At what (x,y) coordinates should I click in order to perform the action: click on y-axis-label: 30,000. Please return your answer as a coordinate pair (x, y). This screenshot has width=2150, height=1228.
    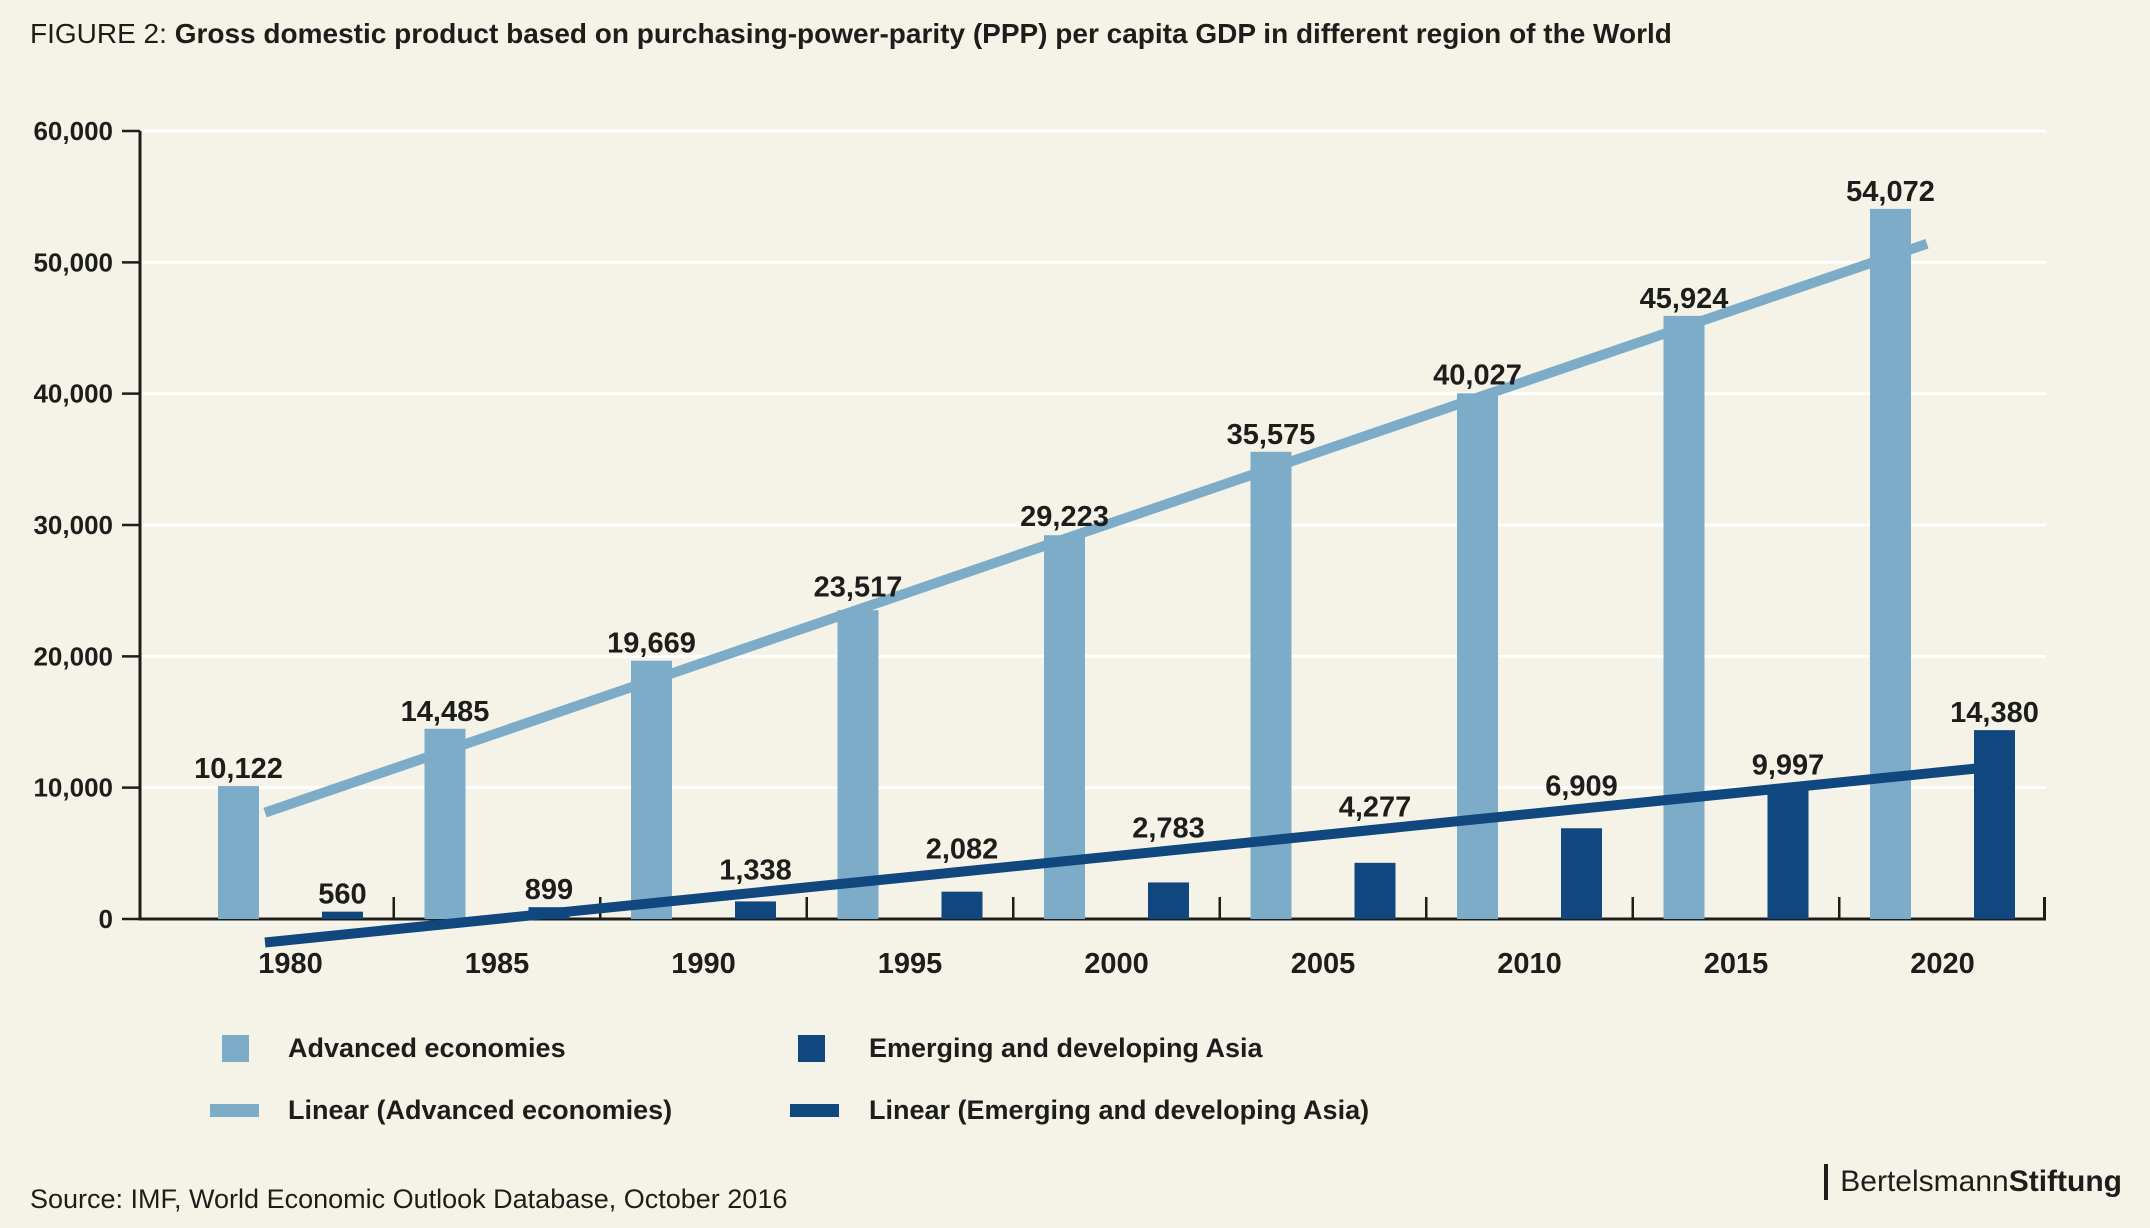
    Looking at the image, I should click on (73, 525).